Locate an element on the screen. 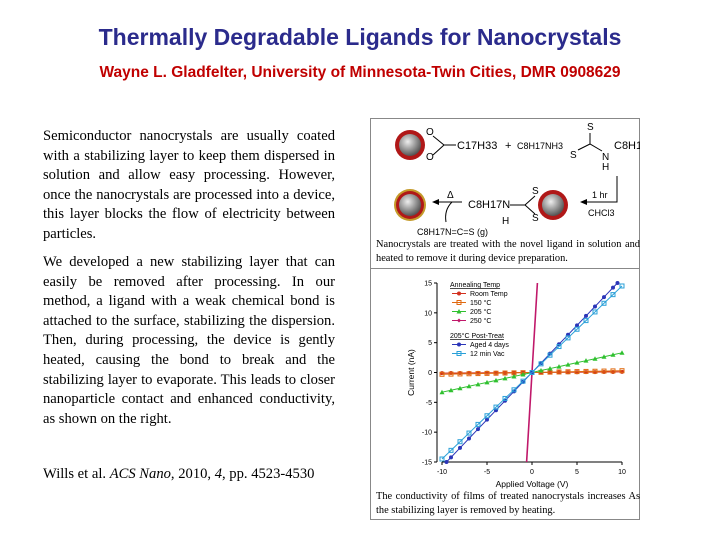 The image size is (720, 540). atom-o-top: O is located at coordinates (430, 132).